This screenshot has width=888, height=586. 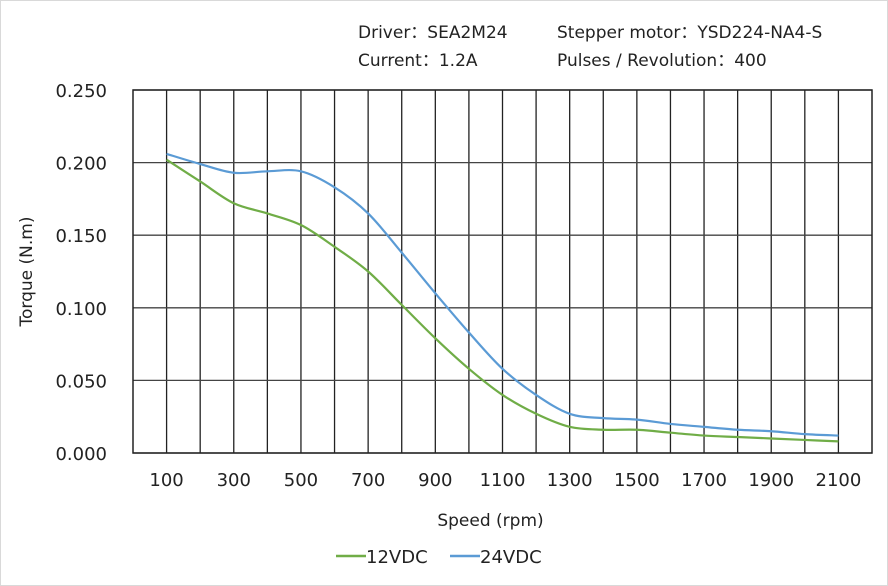 I want to click on x-tick-label: 500, so click(x=301, y=480).